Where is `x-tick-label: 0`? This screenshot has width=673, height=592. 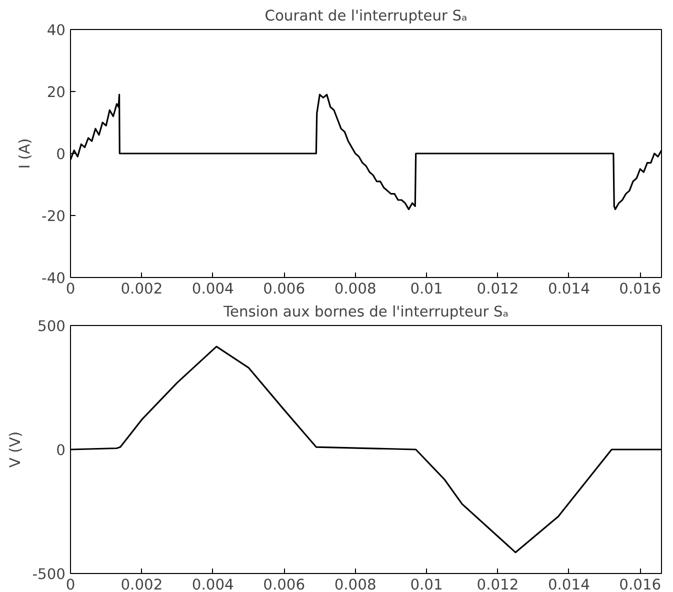 x-tick-label: 0 is located at coordinates (71, 584).